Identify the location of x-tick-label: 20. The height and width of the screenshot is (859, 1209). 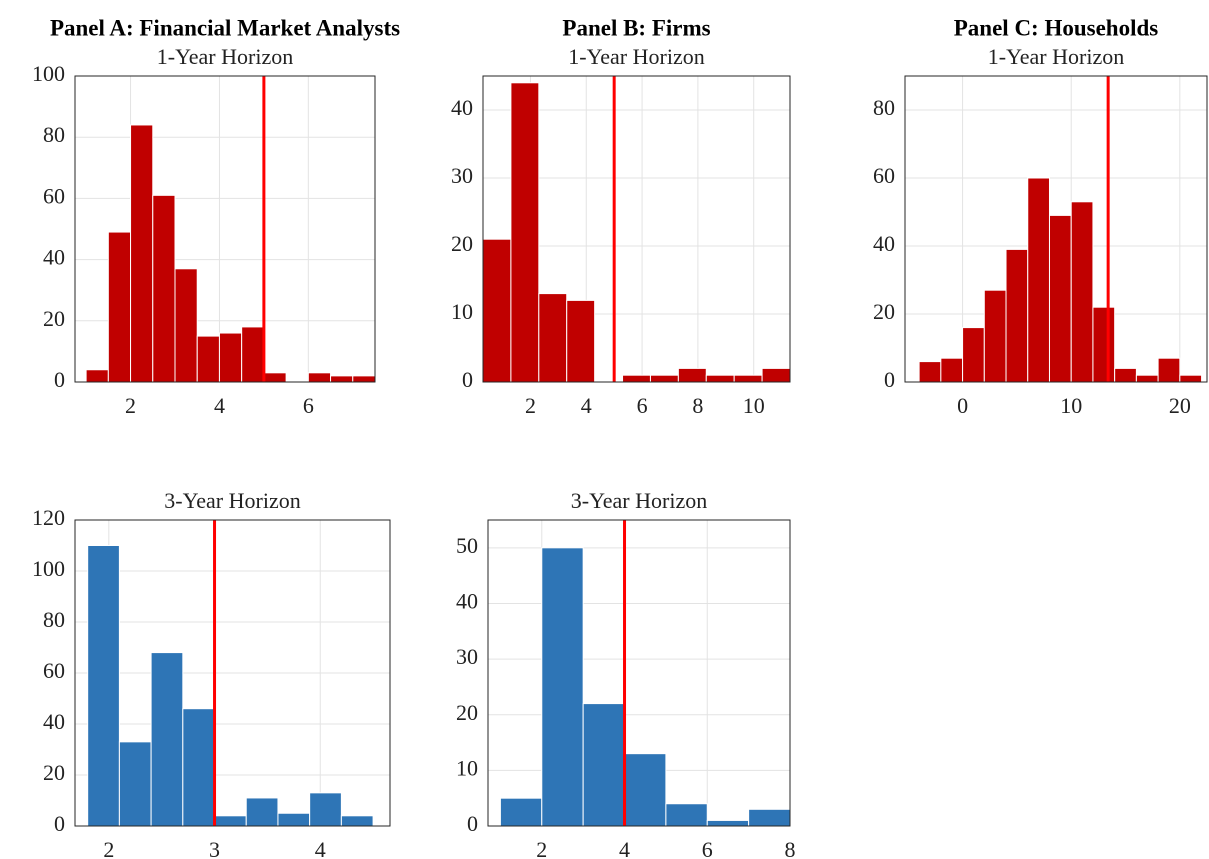
(1180, 405).